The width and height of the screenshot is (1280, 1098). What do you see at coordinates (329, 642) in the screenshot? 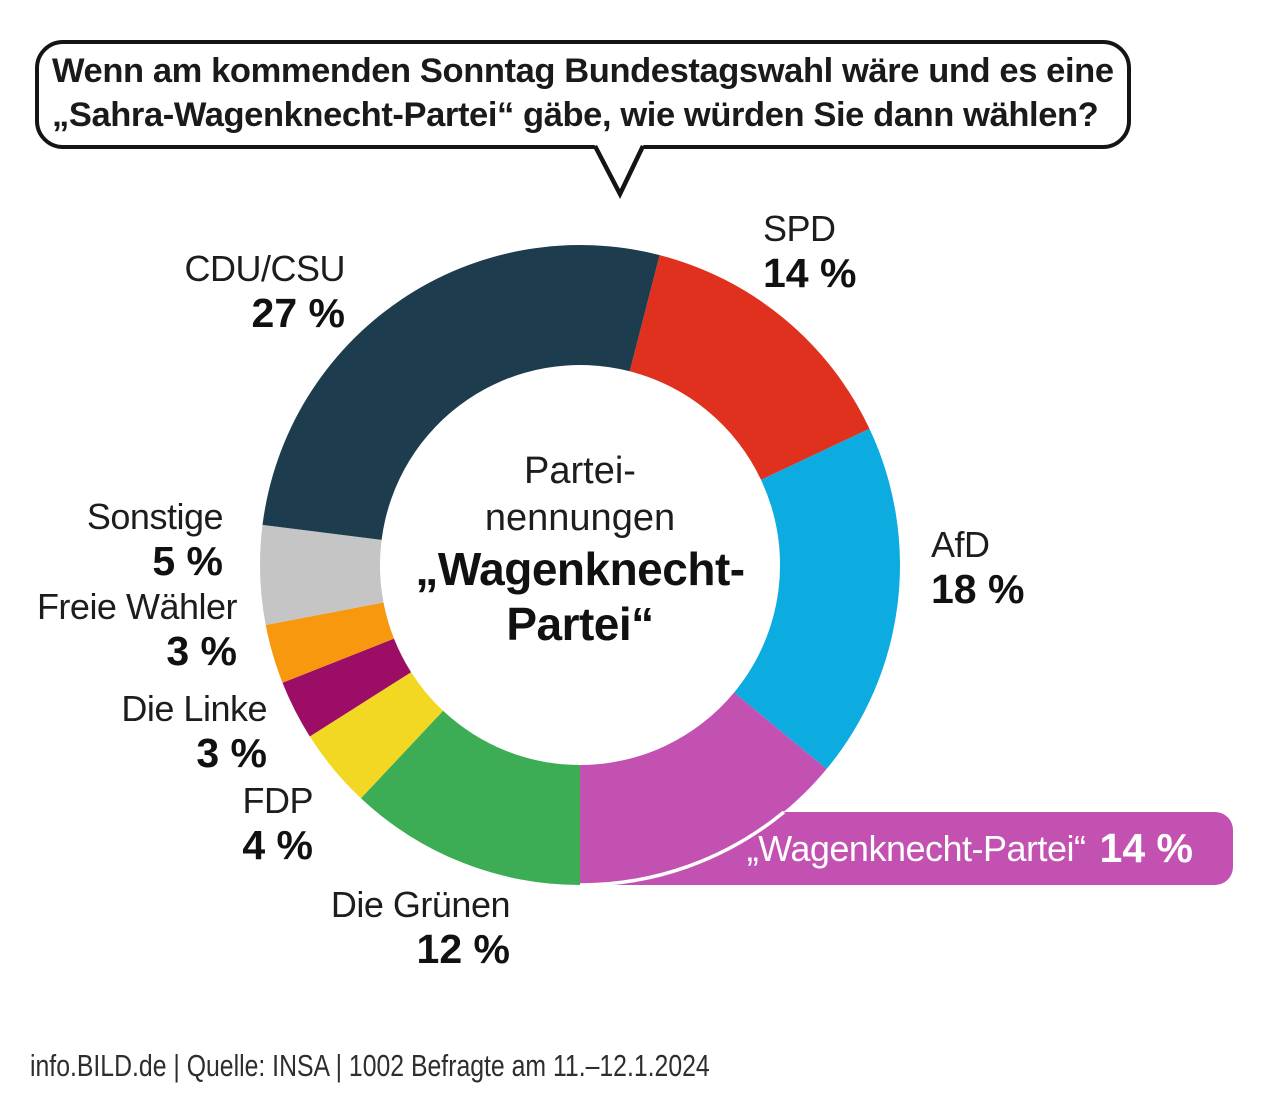
I see `donut-segment-freie-waehler` at bounding box center [329, 642].